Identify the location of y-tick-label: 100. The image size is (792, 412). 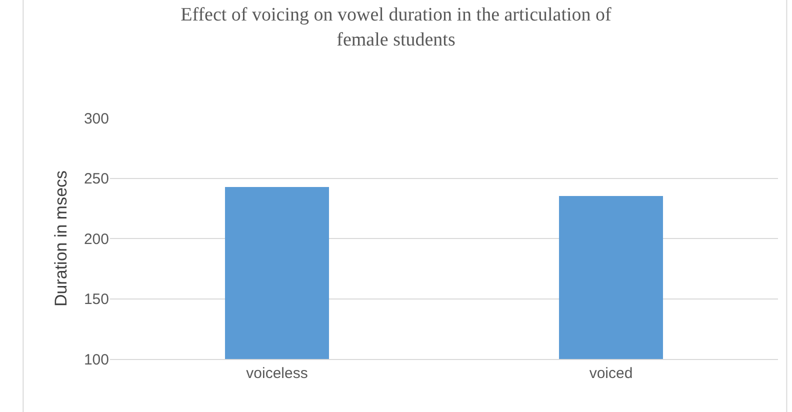
(96, 359).